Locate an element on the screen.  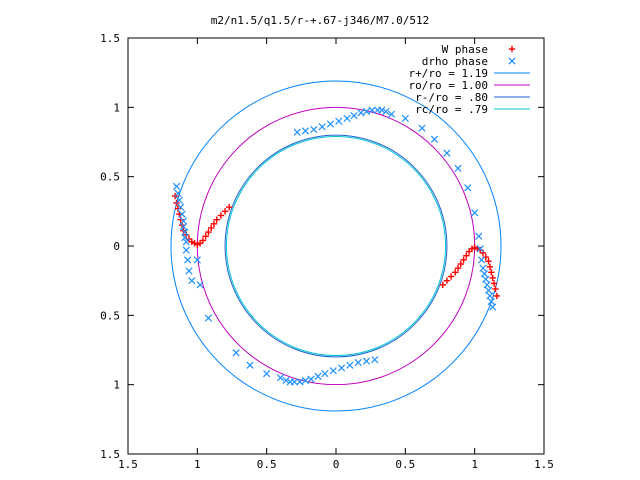
x-tick-label: 0 is located at coordinates (336, 464).